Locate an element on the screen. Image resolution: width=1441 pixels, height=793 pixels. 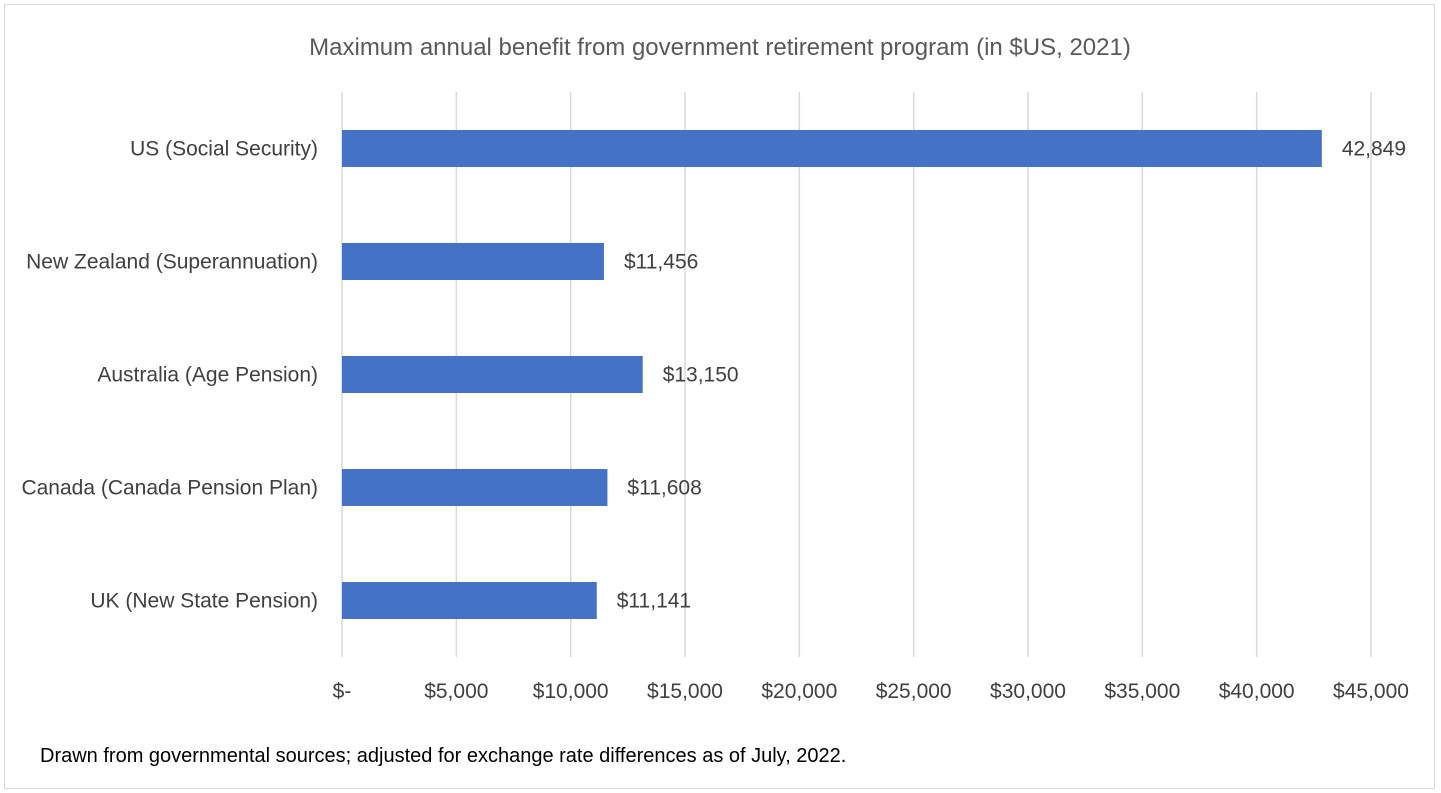
category-label: UK (New State Pension) is located at coordinates (204, 601).